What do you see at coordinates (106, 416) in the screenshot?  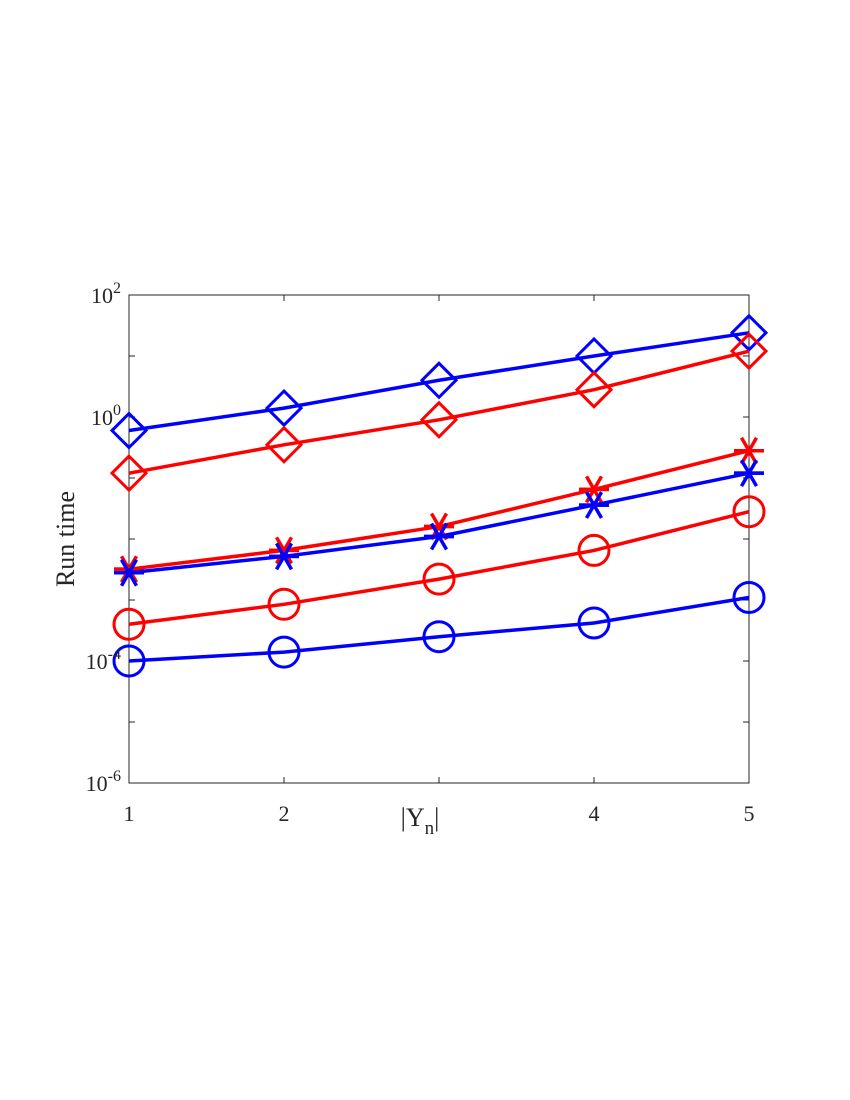 I see `y-tick-label: 10⁰` at bounding box center [106, 416].